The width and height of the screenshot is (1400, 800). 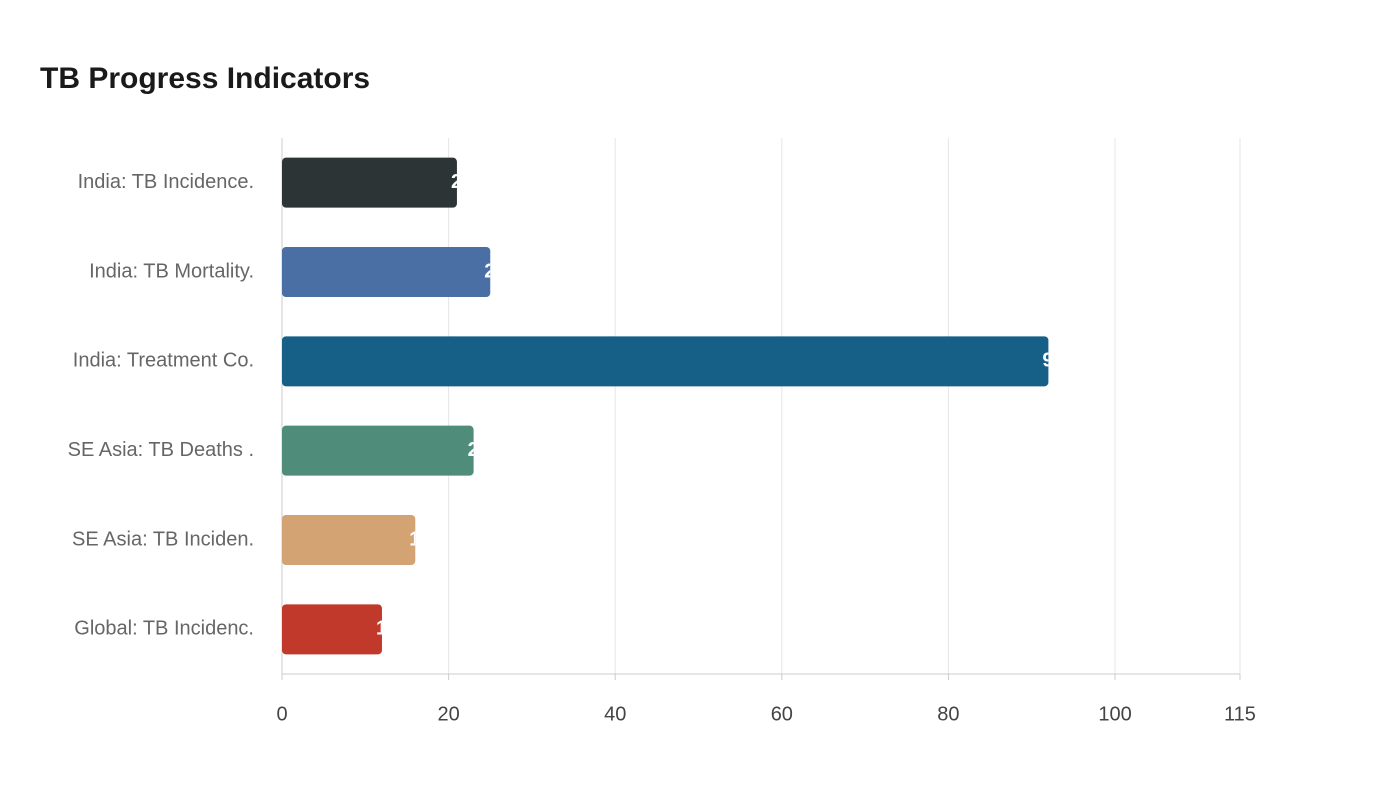 I want to click on y-tick-label: India: Treatment Co., so click(x=163, y=361).